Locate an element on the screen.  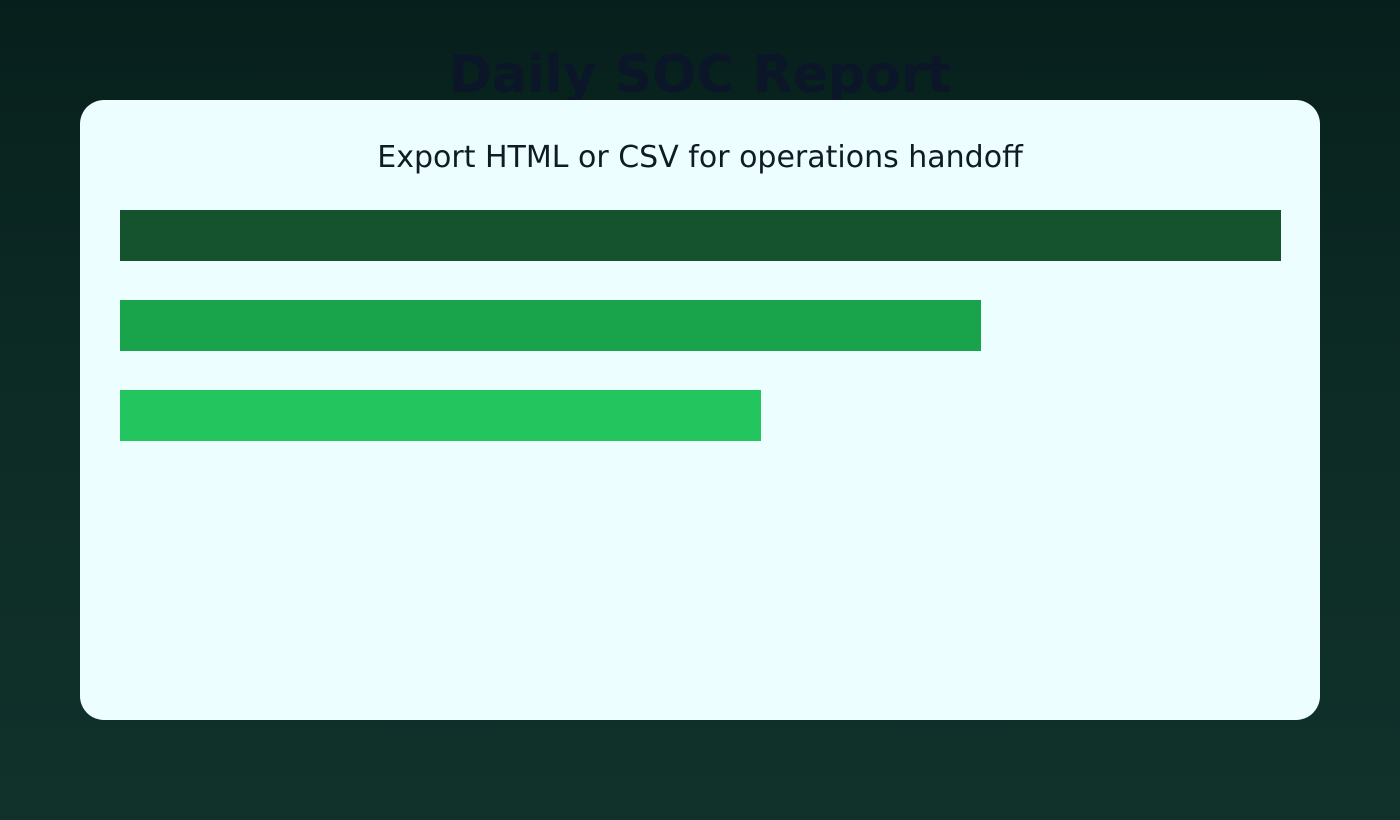
page-title: Daily SOC Report is located at coordinates (700, 75).